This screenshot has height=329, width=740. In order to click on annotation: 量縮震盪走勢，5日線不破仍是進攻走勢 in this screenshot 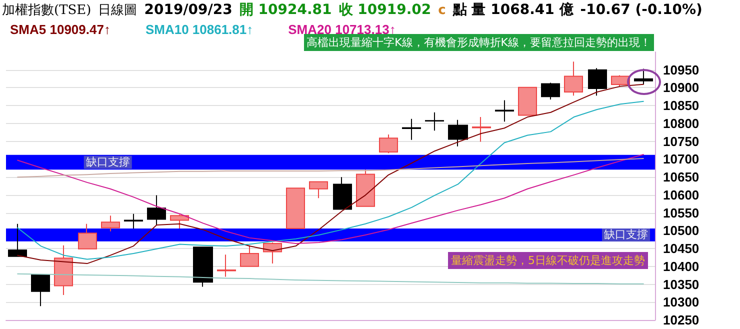, I will do `click(548, 260)`.